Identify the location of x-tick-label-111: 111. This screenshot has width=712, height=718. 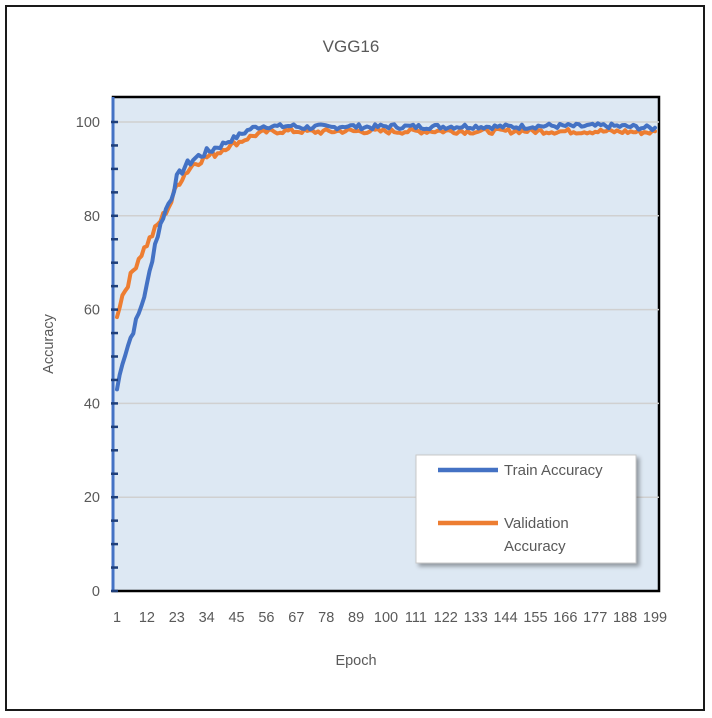
(416, 618).